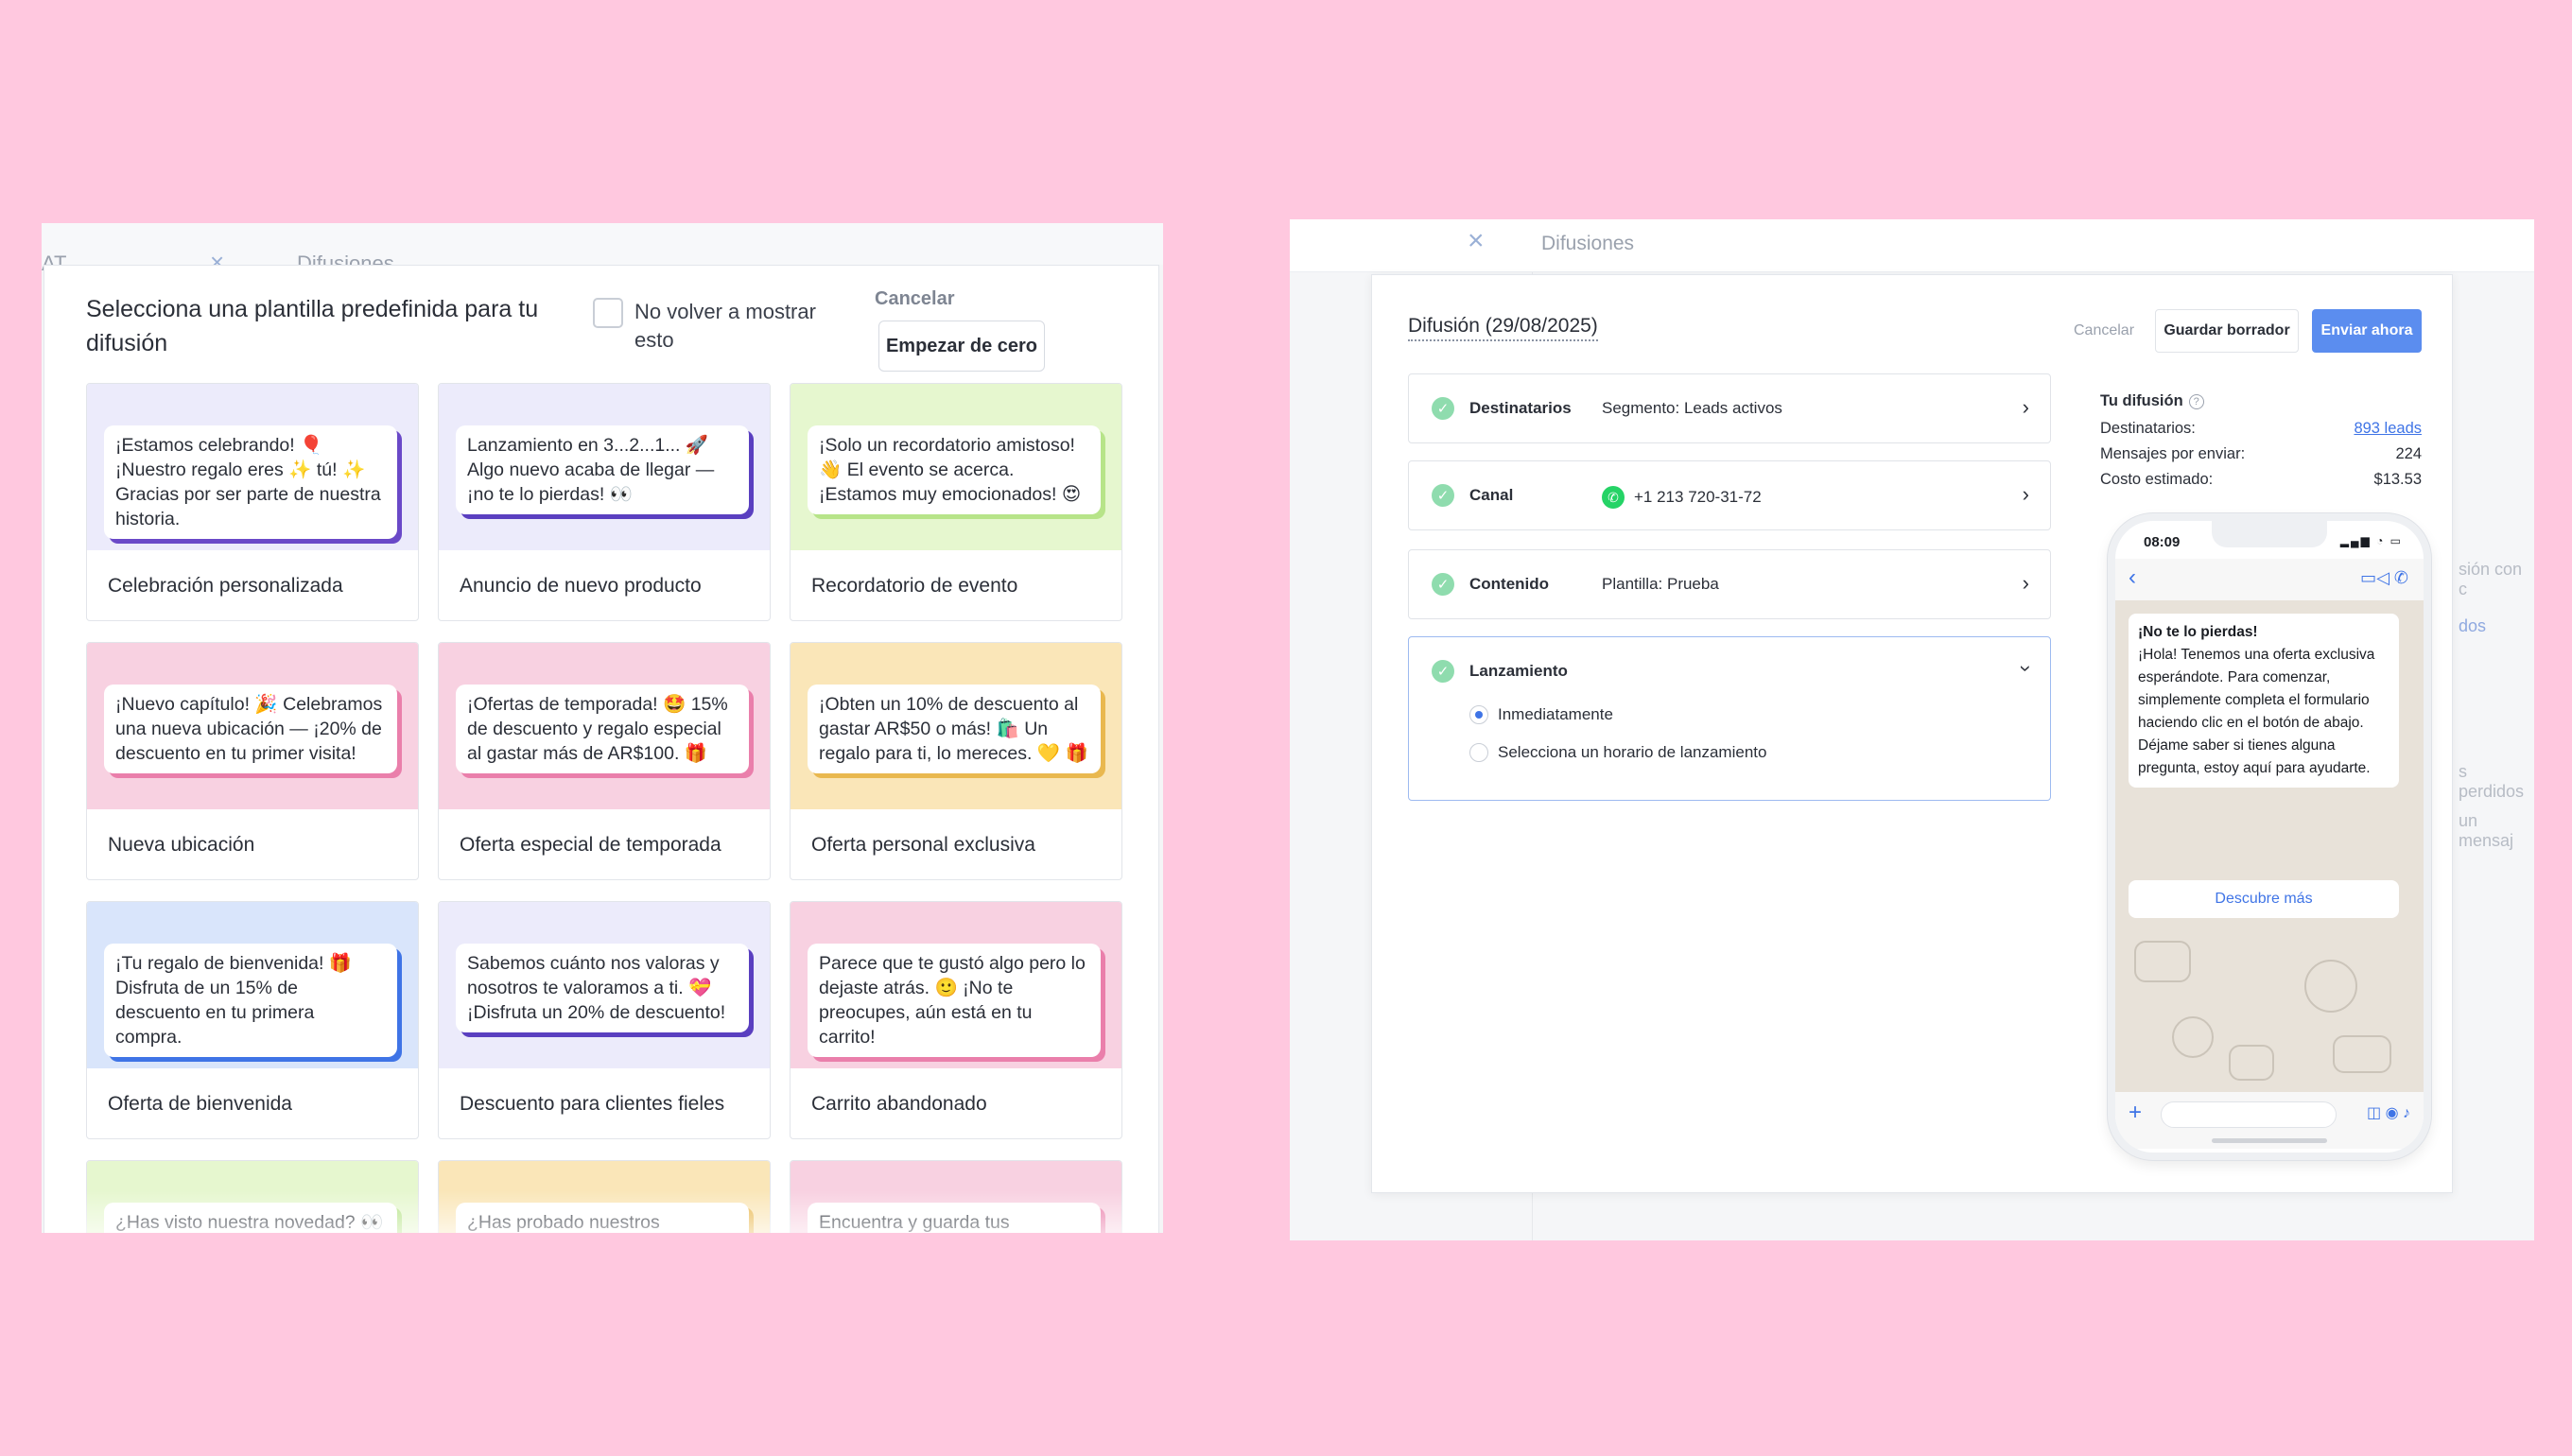 This screenshot has width=2572, height=1456. I want to click on cta-button: Descubre más, so click(2264, 899).